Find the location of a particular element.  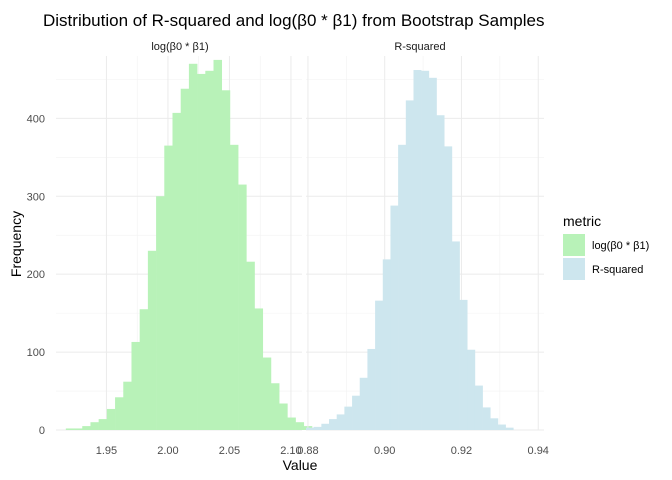

y-axis-title: Frequency is located at coordinates (16, 244).